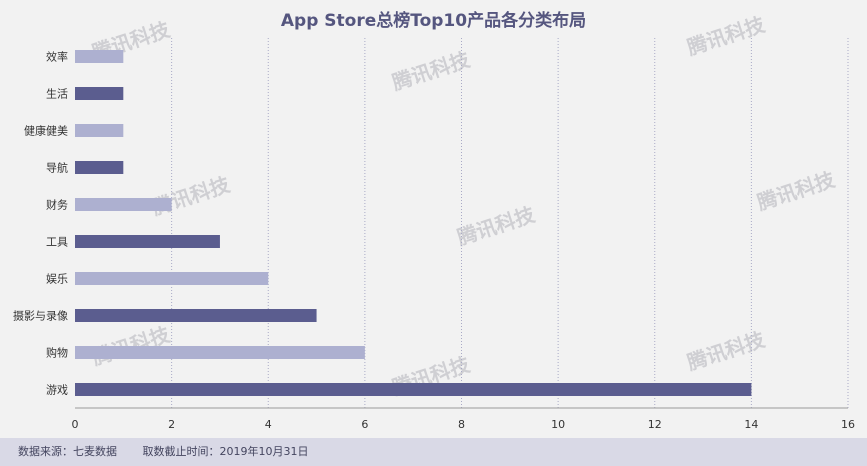 Image resolution: width=867 pixels, height=466 pixels. Describe the element at coordinates (46, 131) in the screenshot. I see `category-label: 健康健美` at that location.